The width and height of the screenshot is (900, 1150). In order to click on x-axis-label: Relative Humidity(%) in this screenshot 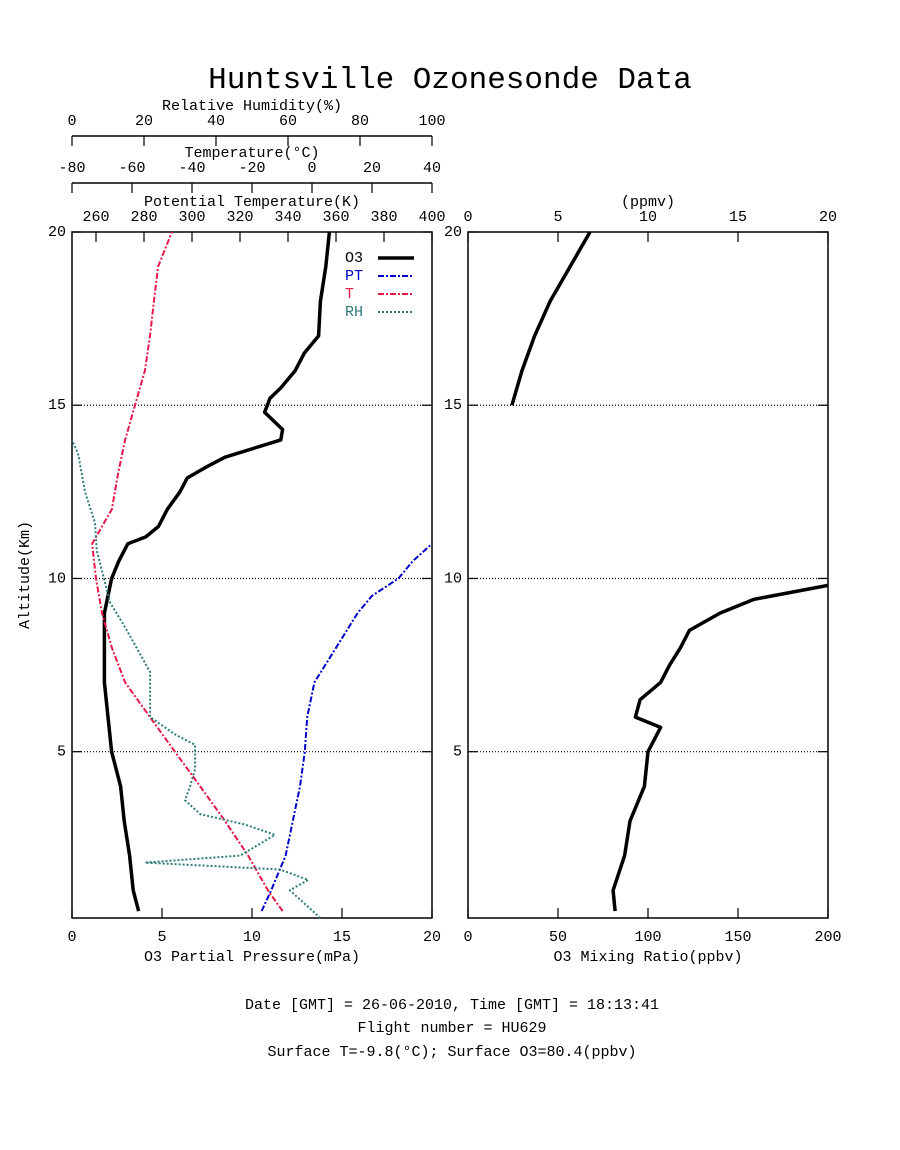, I will do `click(252, 106)`.